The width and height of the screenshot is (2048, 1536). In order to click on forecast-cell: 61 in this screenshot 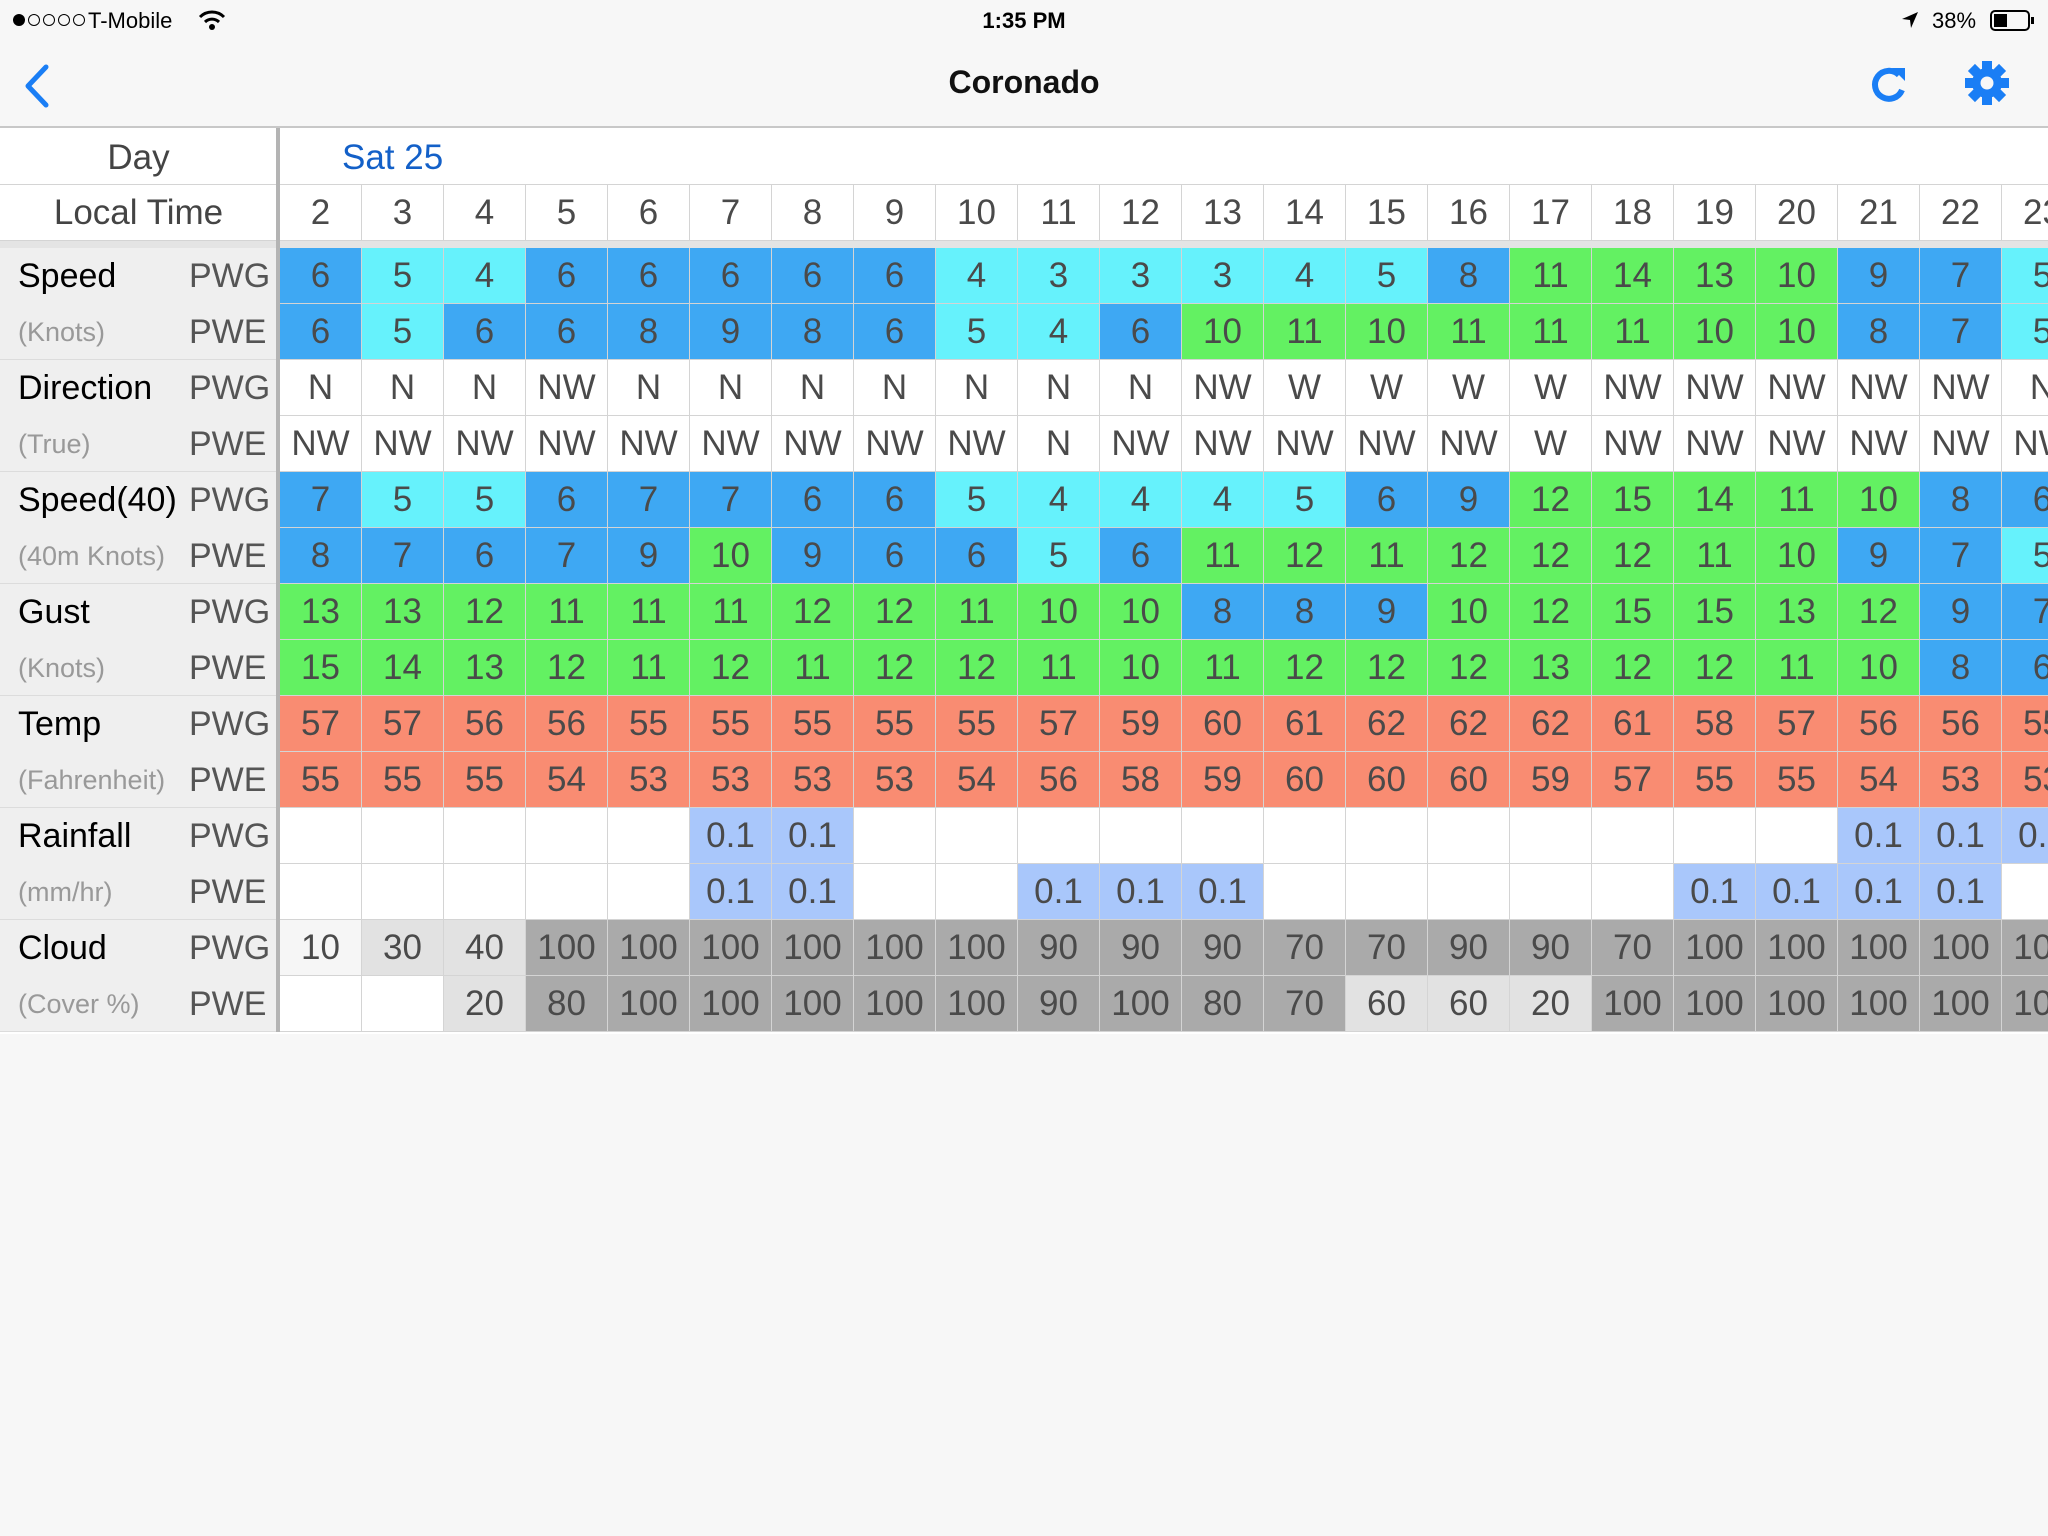, I will do `click(1305, 724)`.